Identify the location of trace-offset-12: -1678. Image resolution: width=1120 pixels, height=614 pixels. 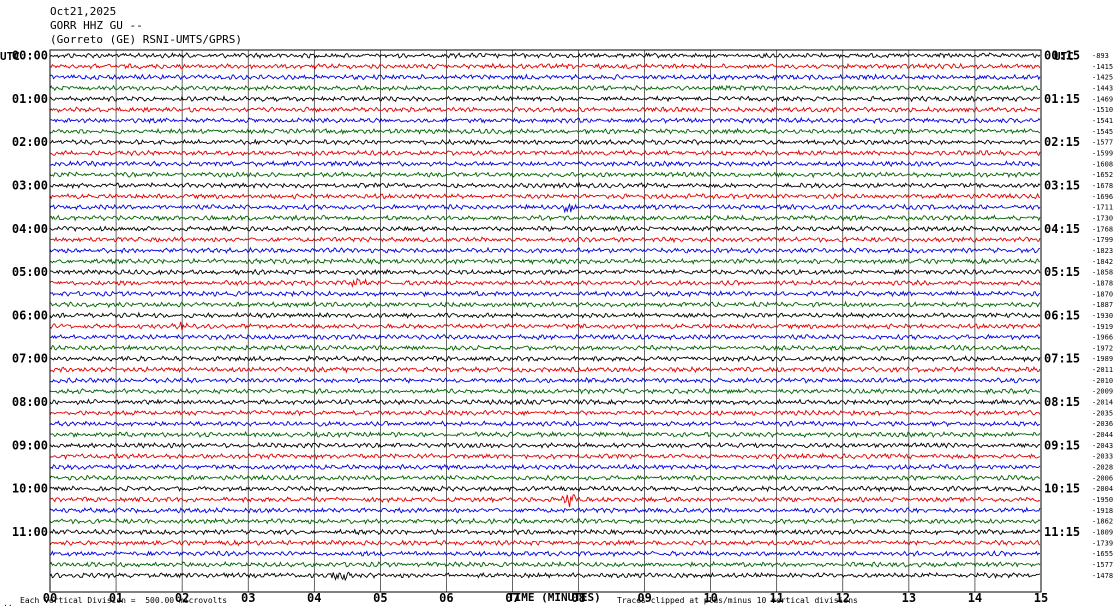
(1102, 186).